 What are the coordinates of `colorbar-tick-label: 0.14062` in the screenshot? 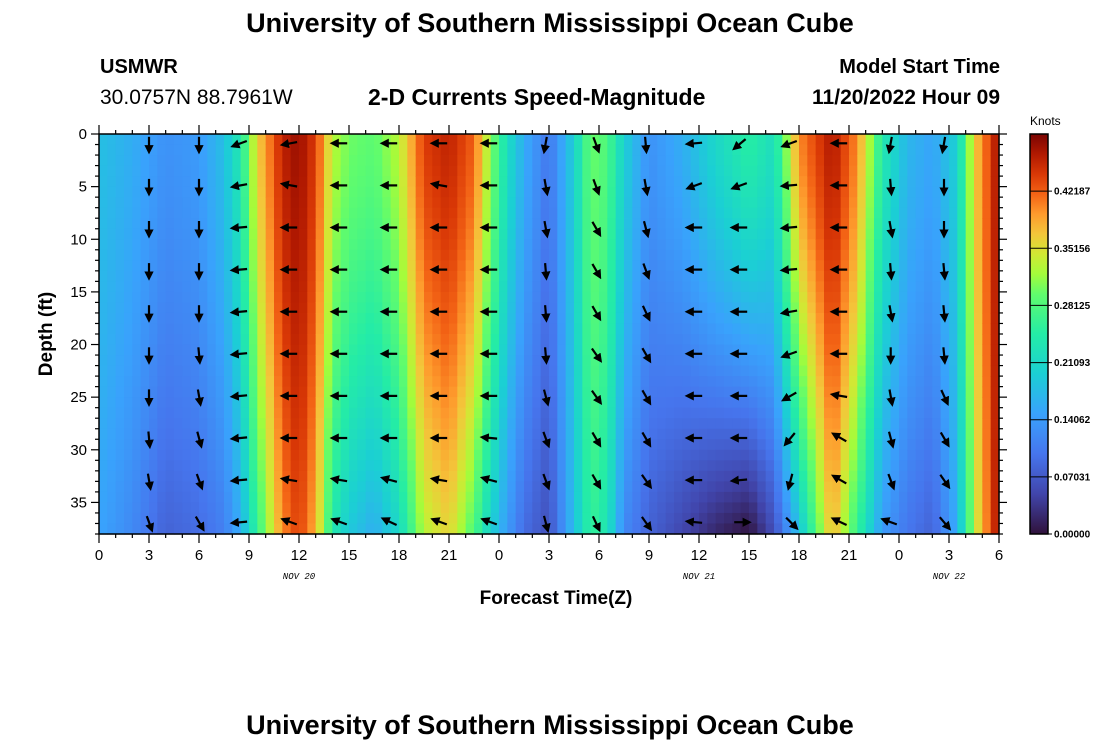 It's located at (1072, 420).